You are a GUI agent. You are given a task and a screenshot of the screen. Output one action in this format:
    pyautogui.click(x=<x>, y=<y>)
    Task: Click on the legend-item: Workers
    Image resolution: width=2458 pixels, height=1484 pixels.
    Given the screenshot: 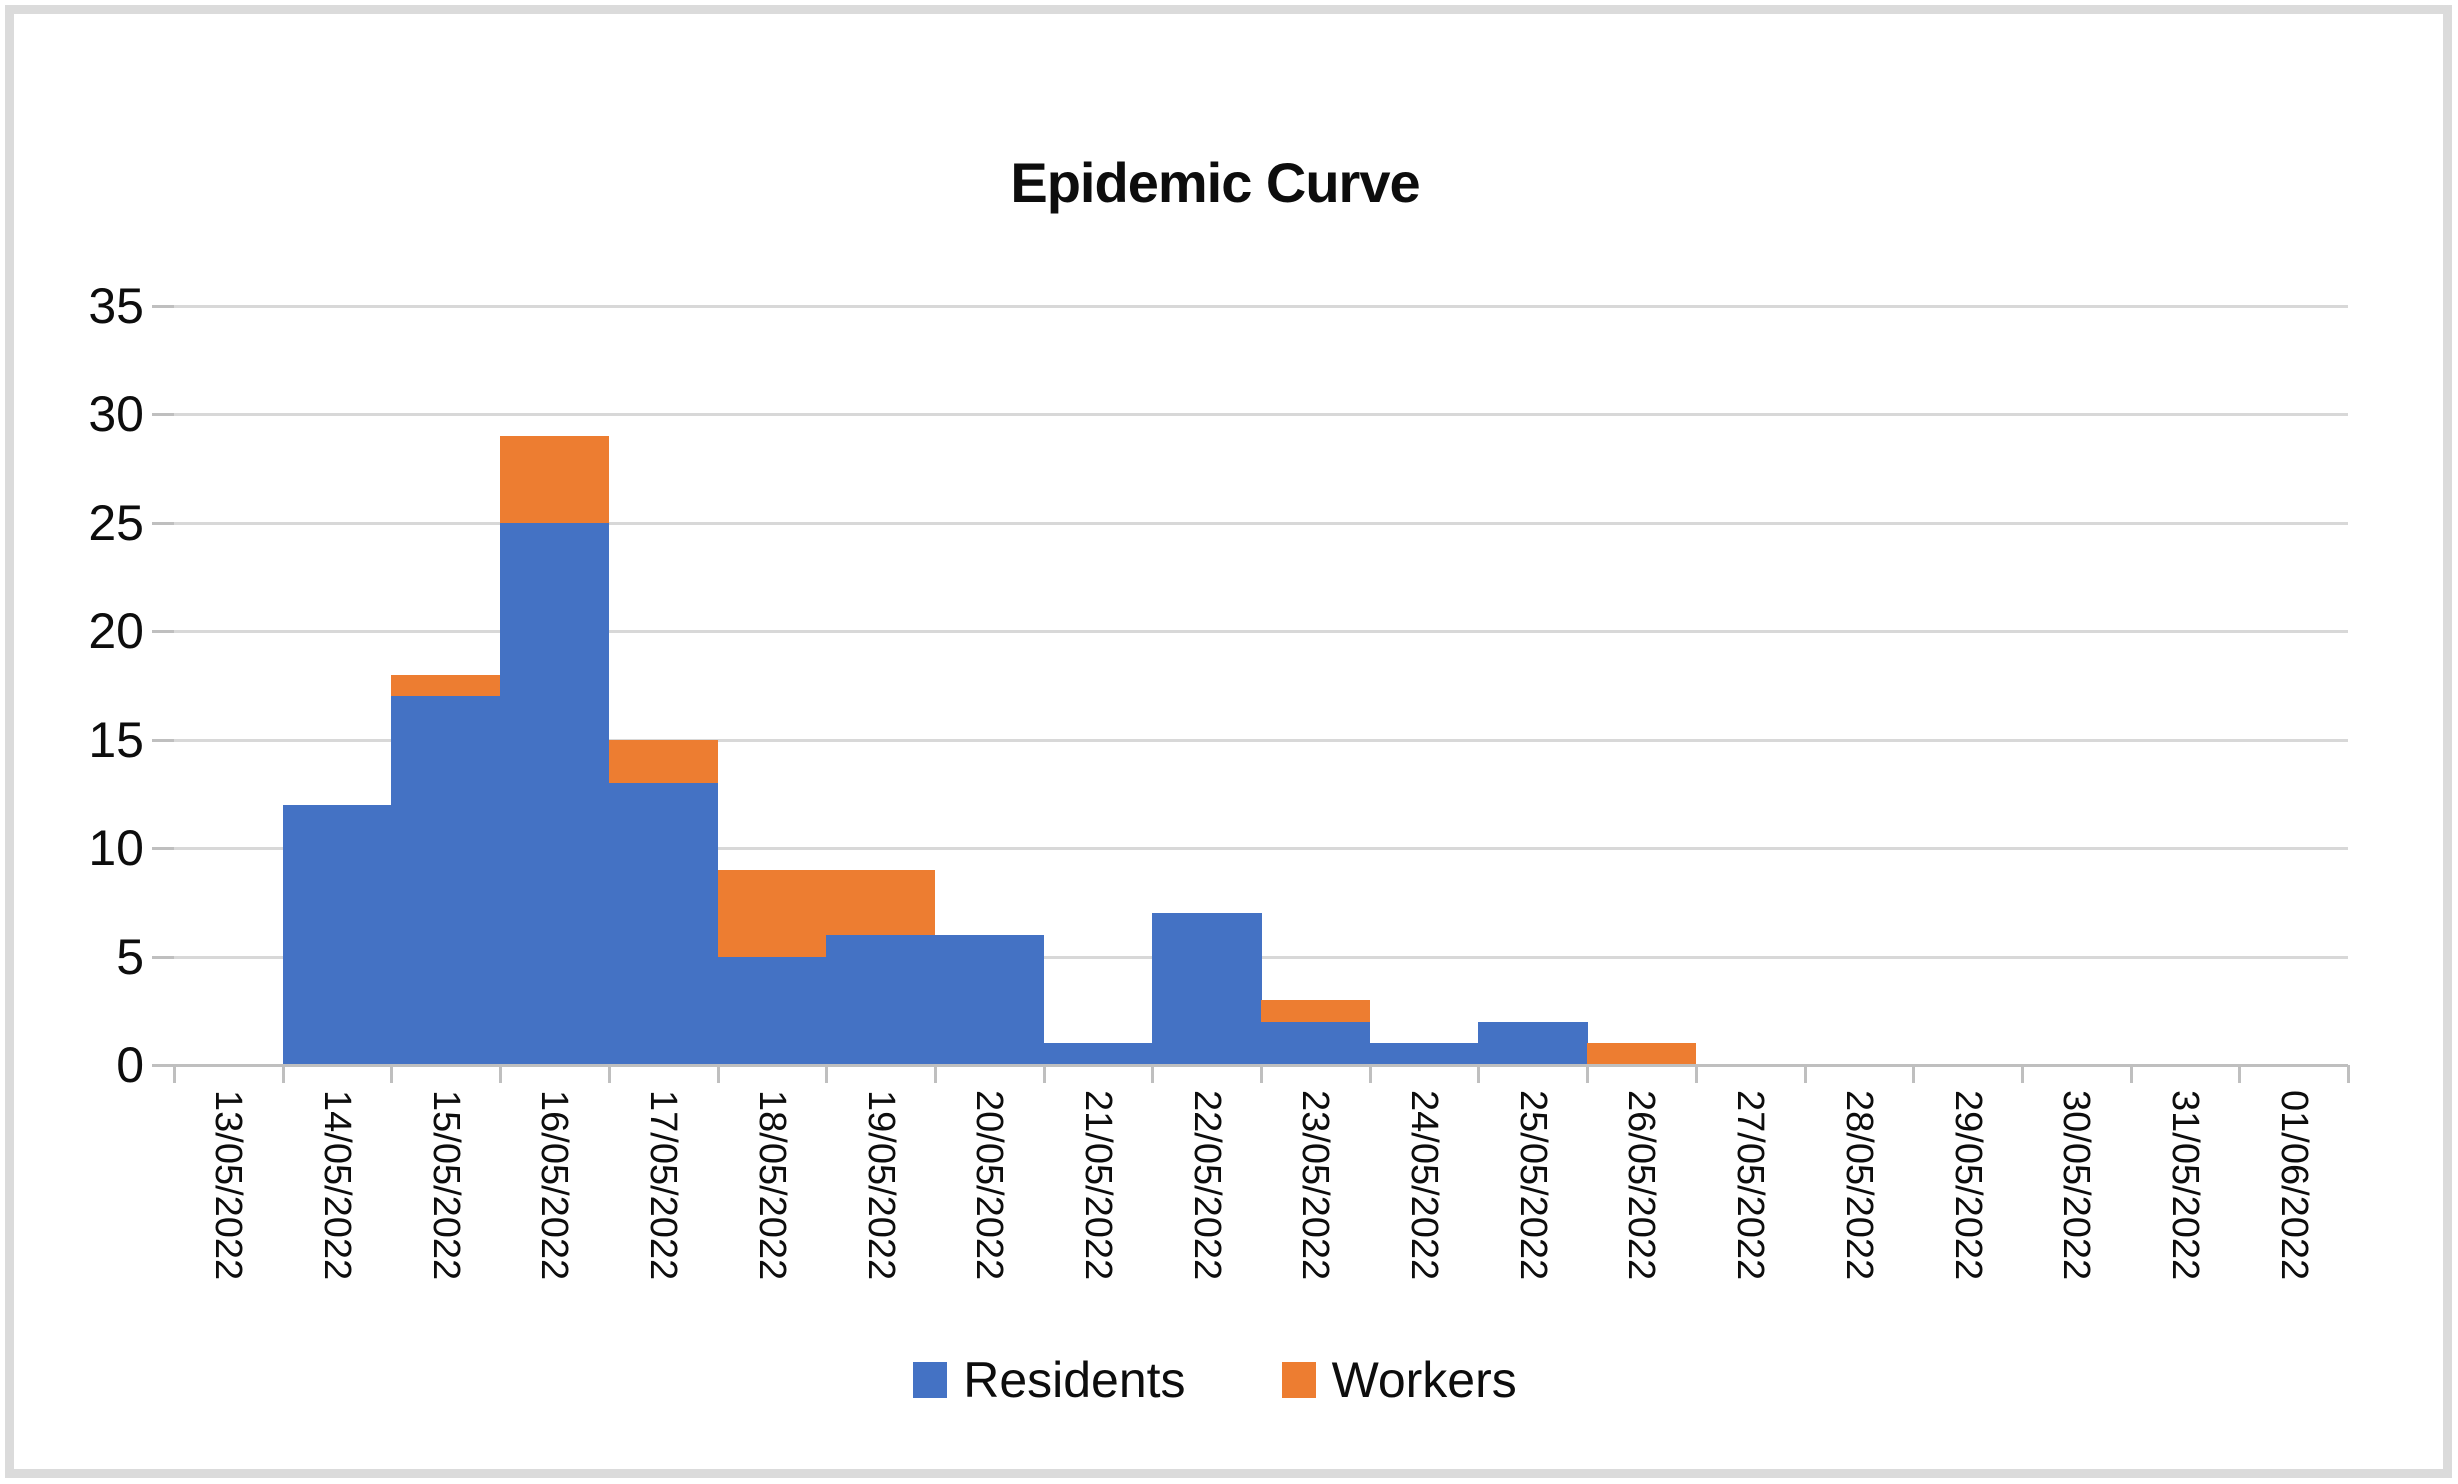 What is the action you would take?
    pyautogui.click(x=1399, y=1380)
    